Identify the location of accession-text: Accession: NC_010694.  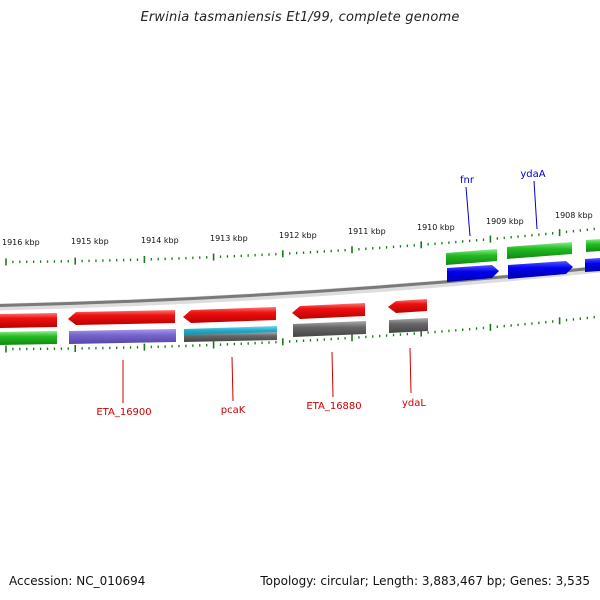
(77, 581).